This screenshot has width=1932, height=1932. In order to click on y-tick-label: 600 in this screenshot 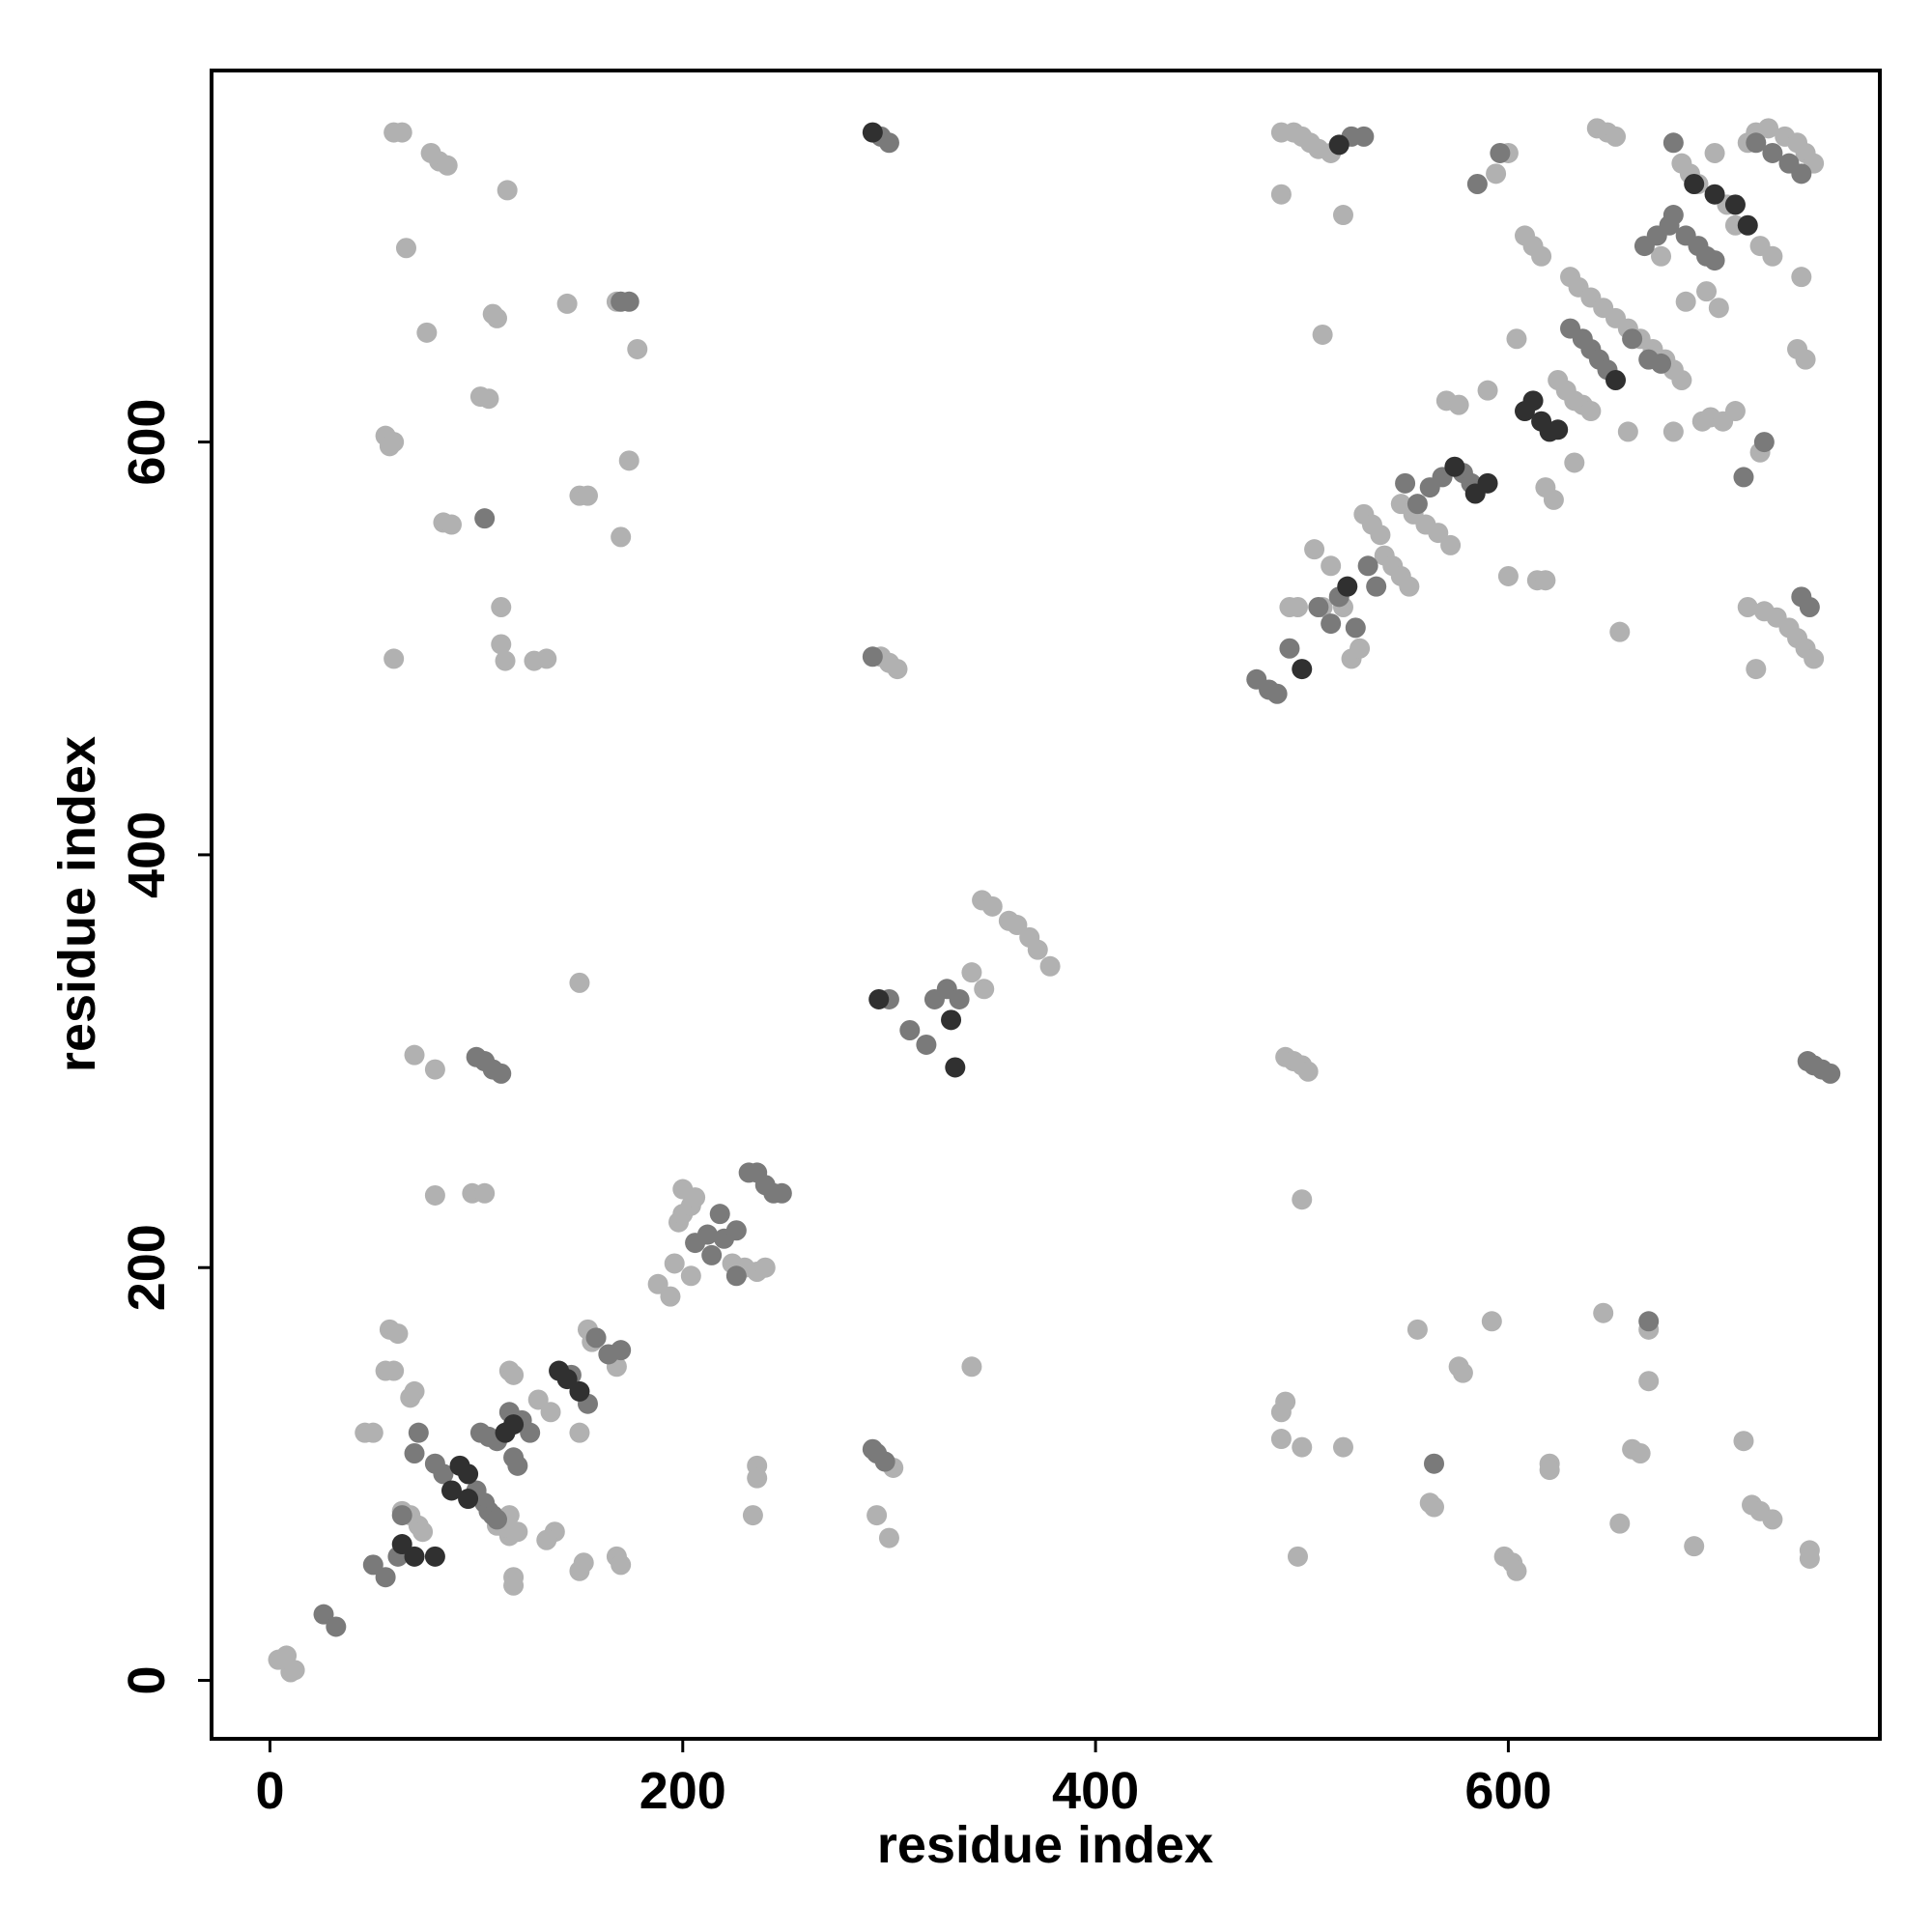, I will do `click(147, 442)`.